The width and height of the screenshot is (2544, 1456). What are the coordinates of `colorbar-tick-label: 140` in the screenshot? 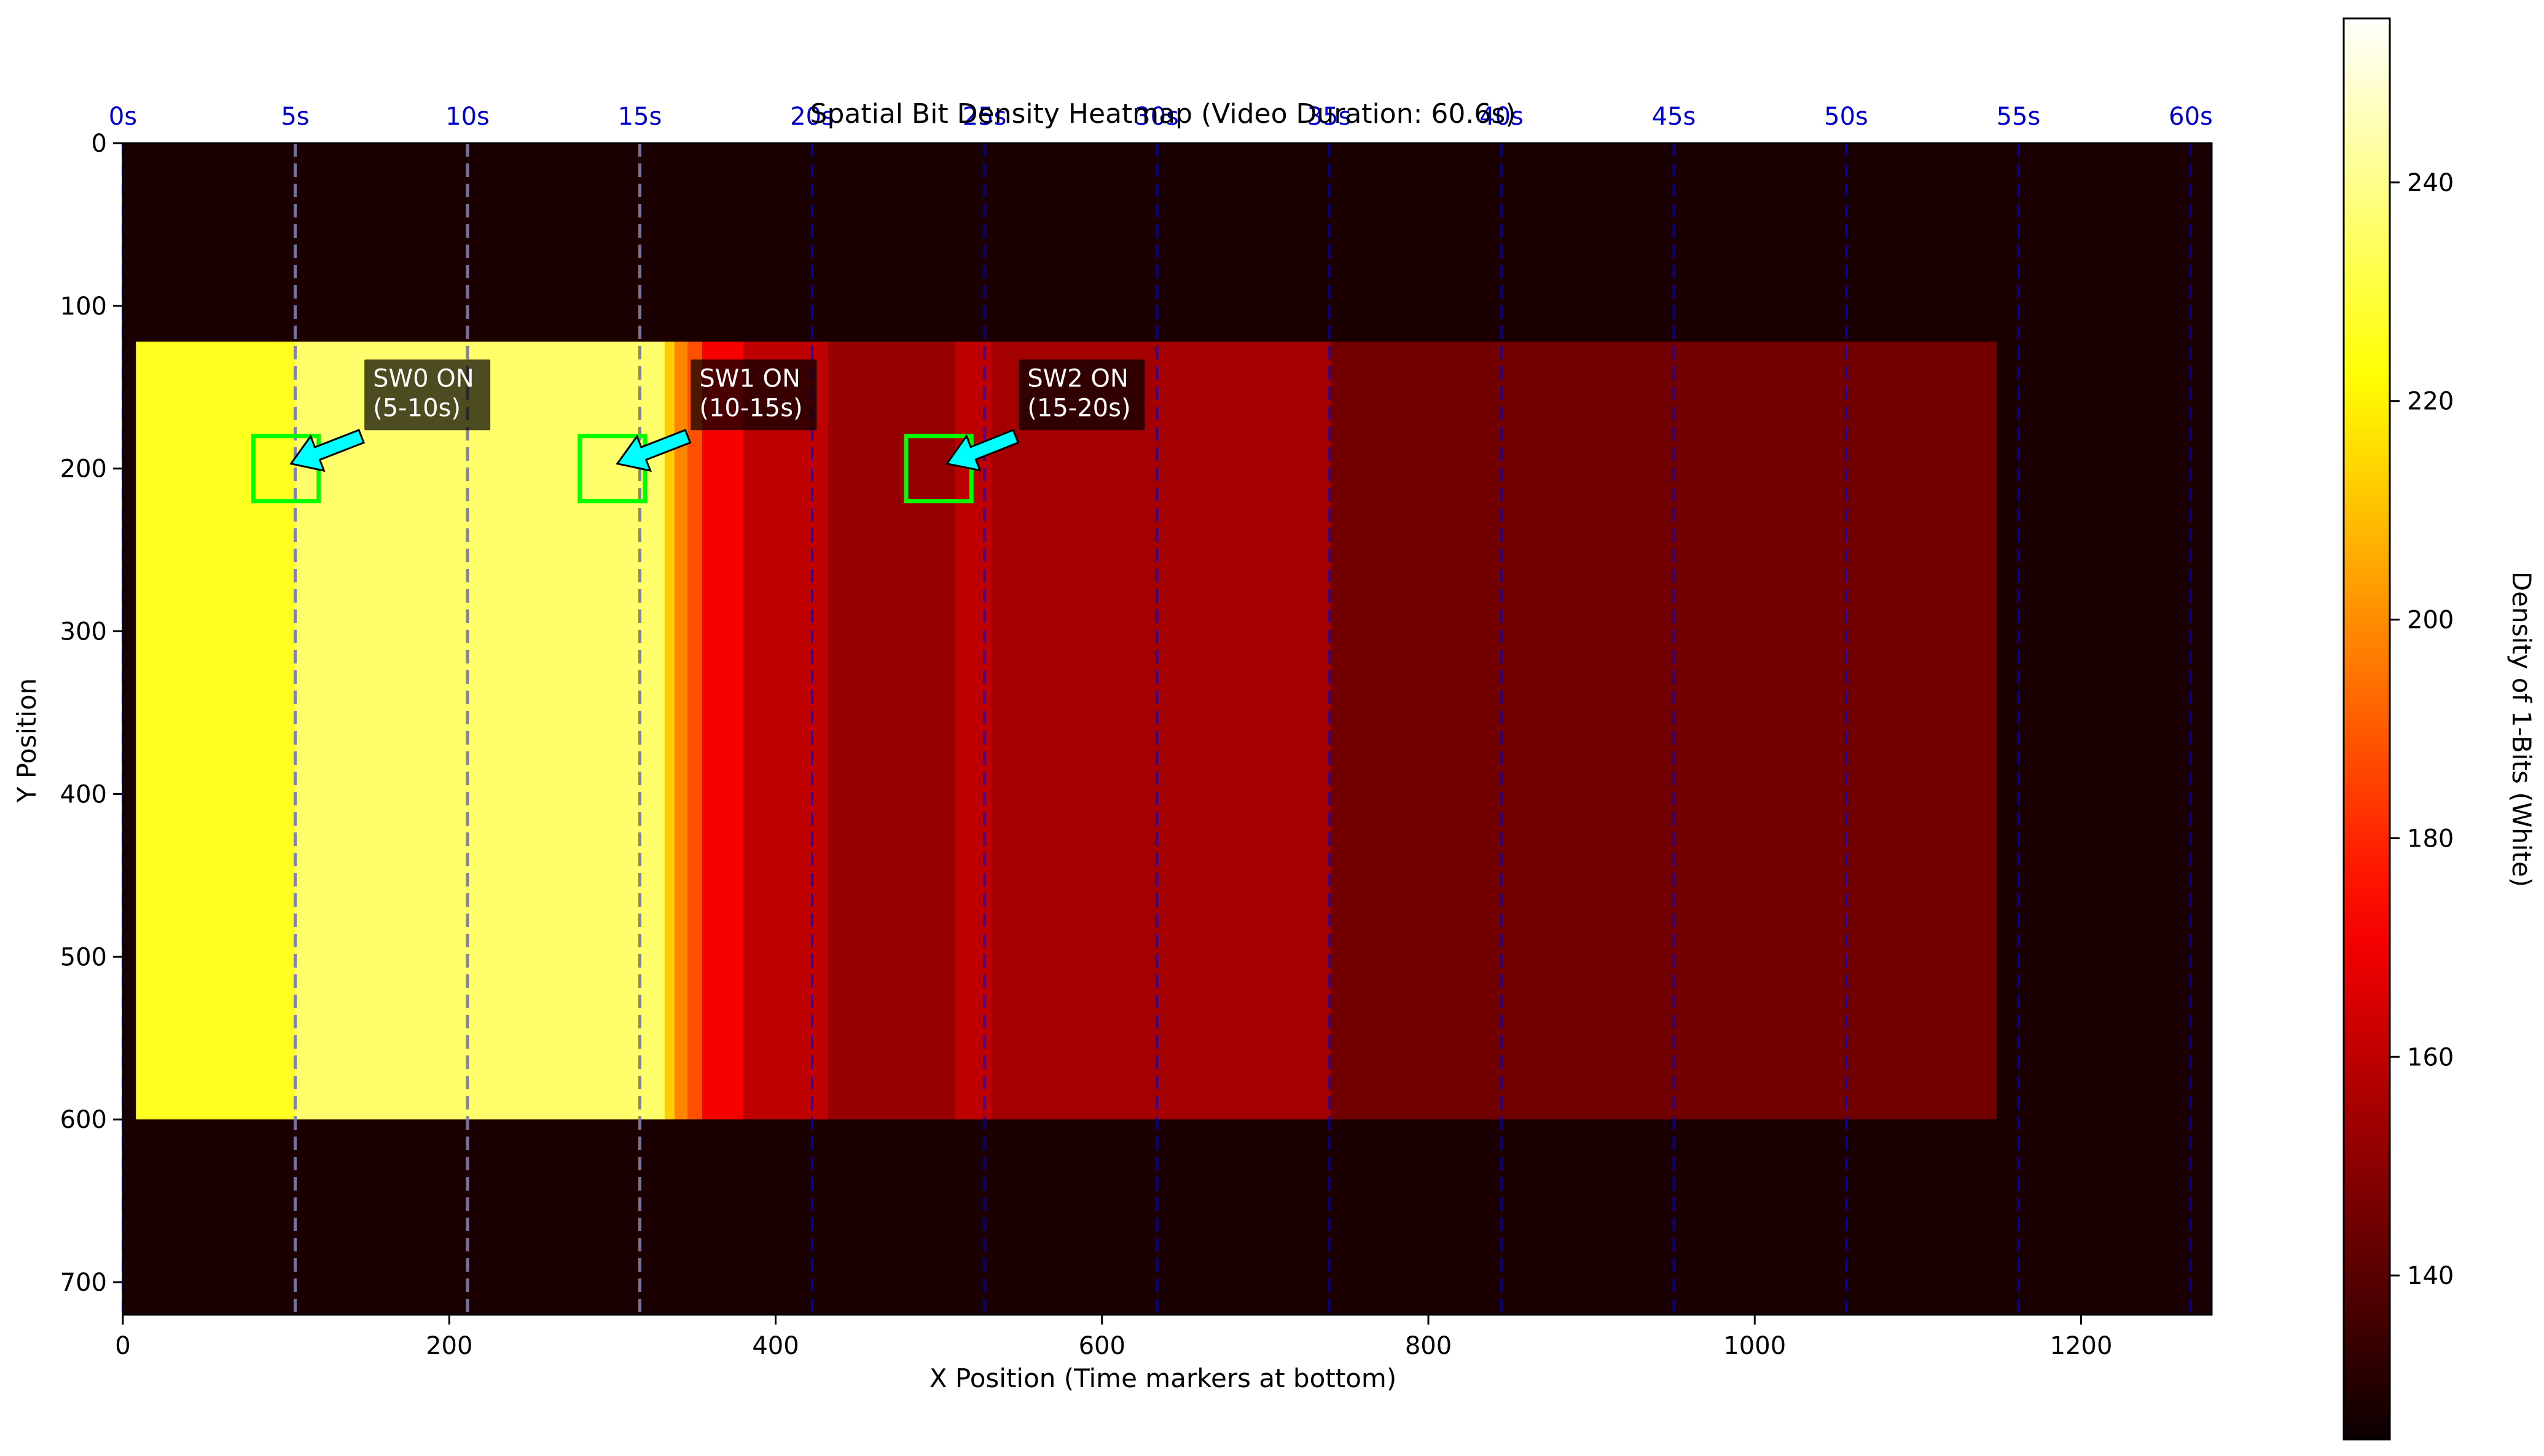 It's located at (2430, 1276).